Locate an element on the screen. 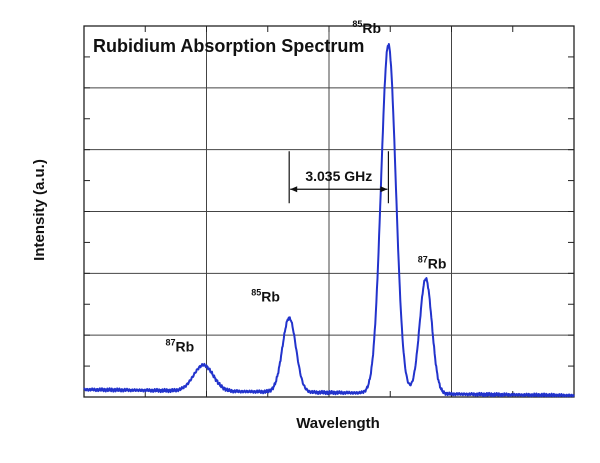 The height and width of the screenshot is (463, 600). arrowhead-right-icon is located at coordinates (384, 189).